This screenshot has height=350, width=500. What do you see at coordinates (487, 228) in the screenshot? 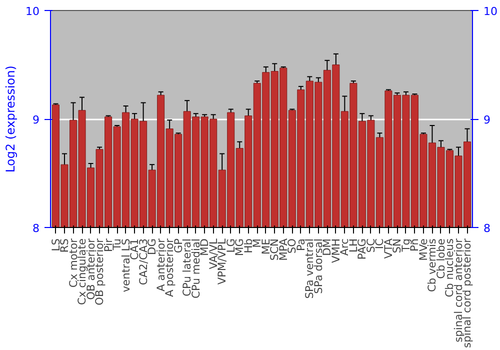
I see `y2-tick-label: 8` at bounding box center [487, 228].